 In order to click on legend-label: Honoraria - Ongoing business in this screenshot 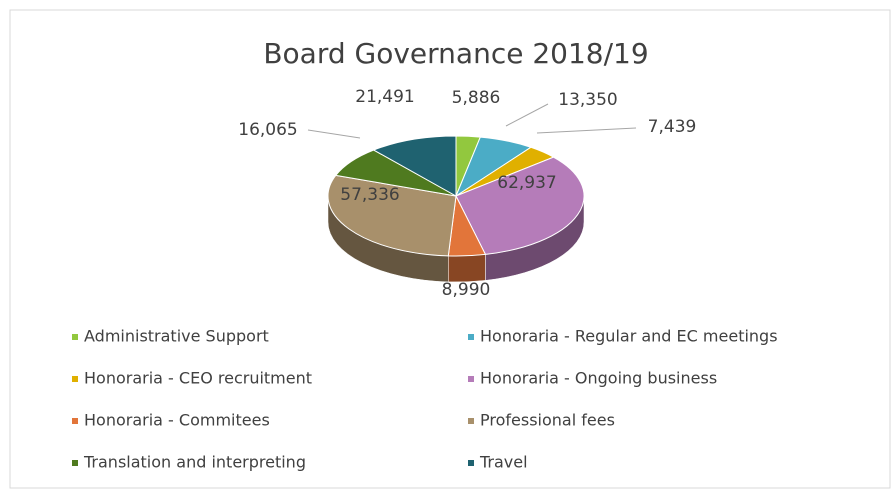, I will do `click(598, 378)`.